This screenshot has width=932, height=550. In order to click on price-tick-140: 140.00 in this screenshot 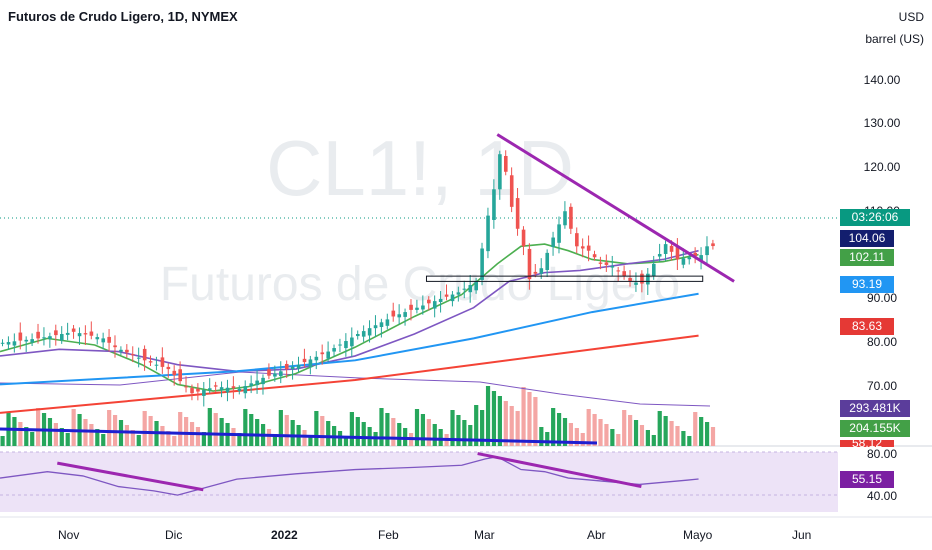, I will do `click(882, 80)`.